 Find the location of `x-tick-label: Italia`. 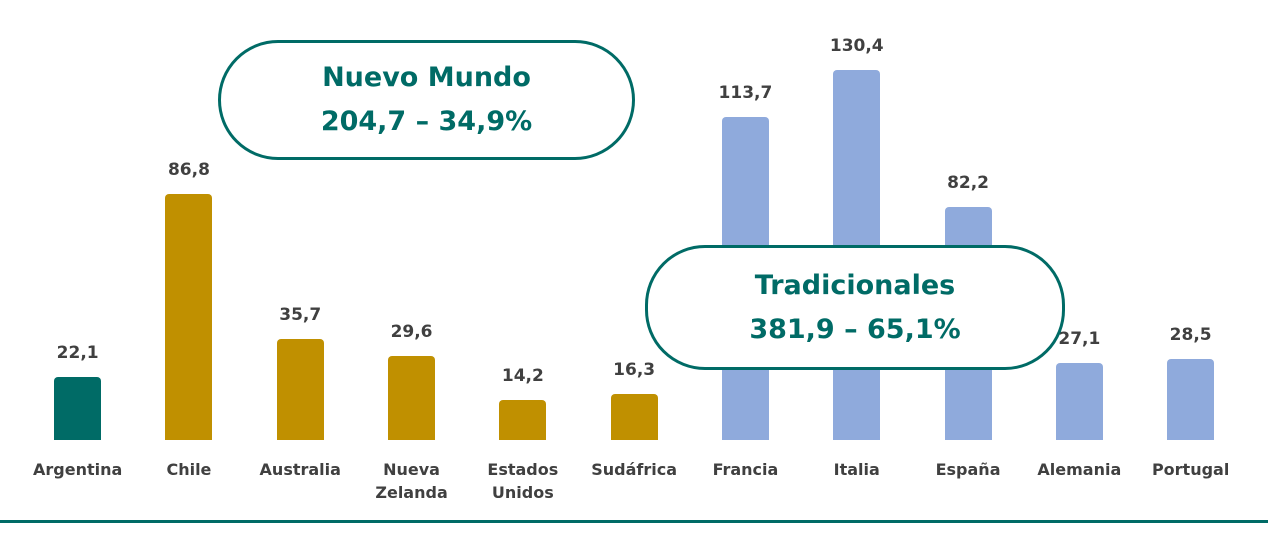

x-tick-label: Italia is located at coordinates (856, 469).